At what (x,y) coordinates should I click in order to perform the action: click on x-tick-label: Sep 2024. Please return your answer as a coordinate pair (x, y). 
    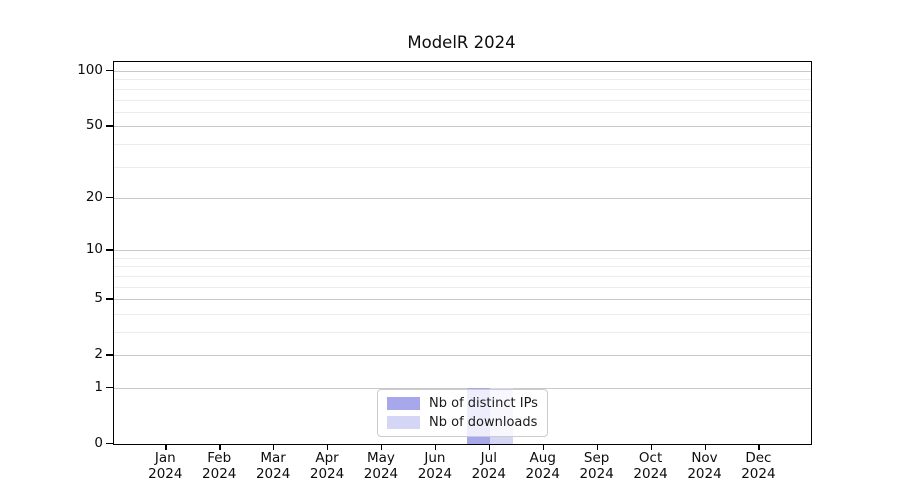
    Looking at the image, I should click on (596, 466).